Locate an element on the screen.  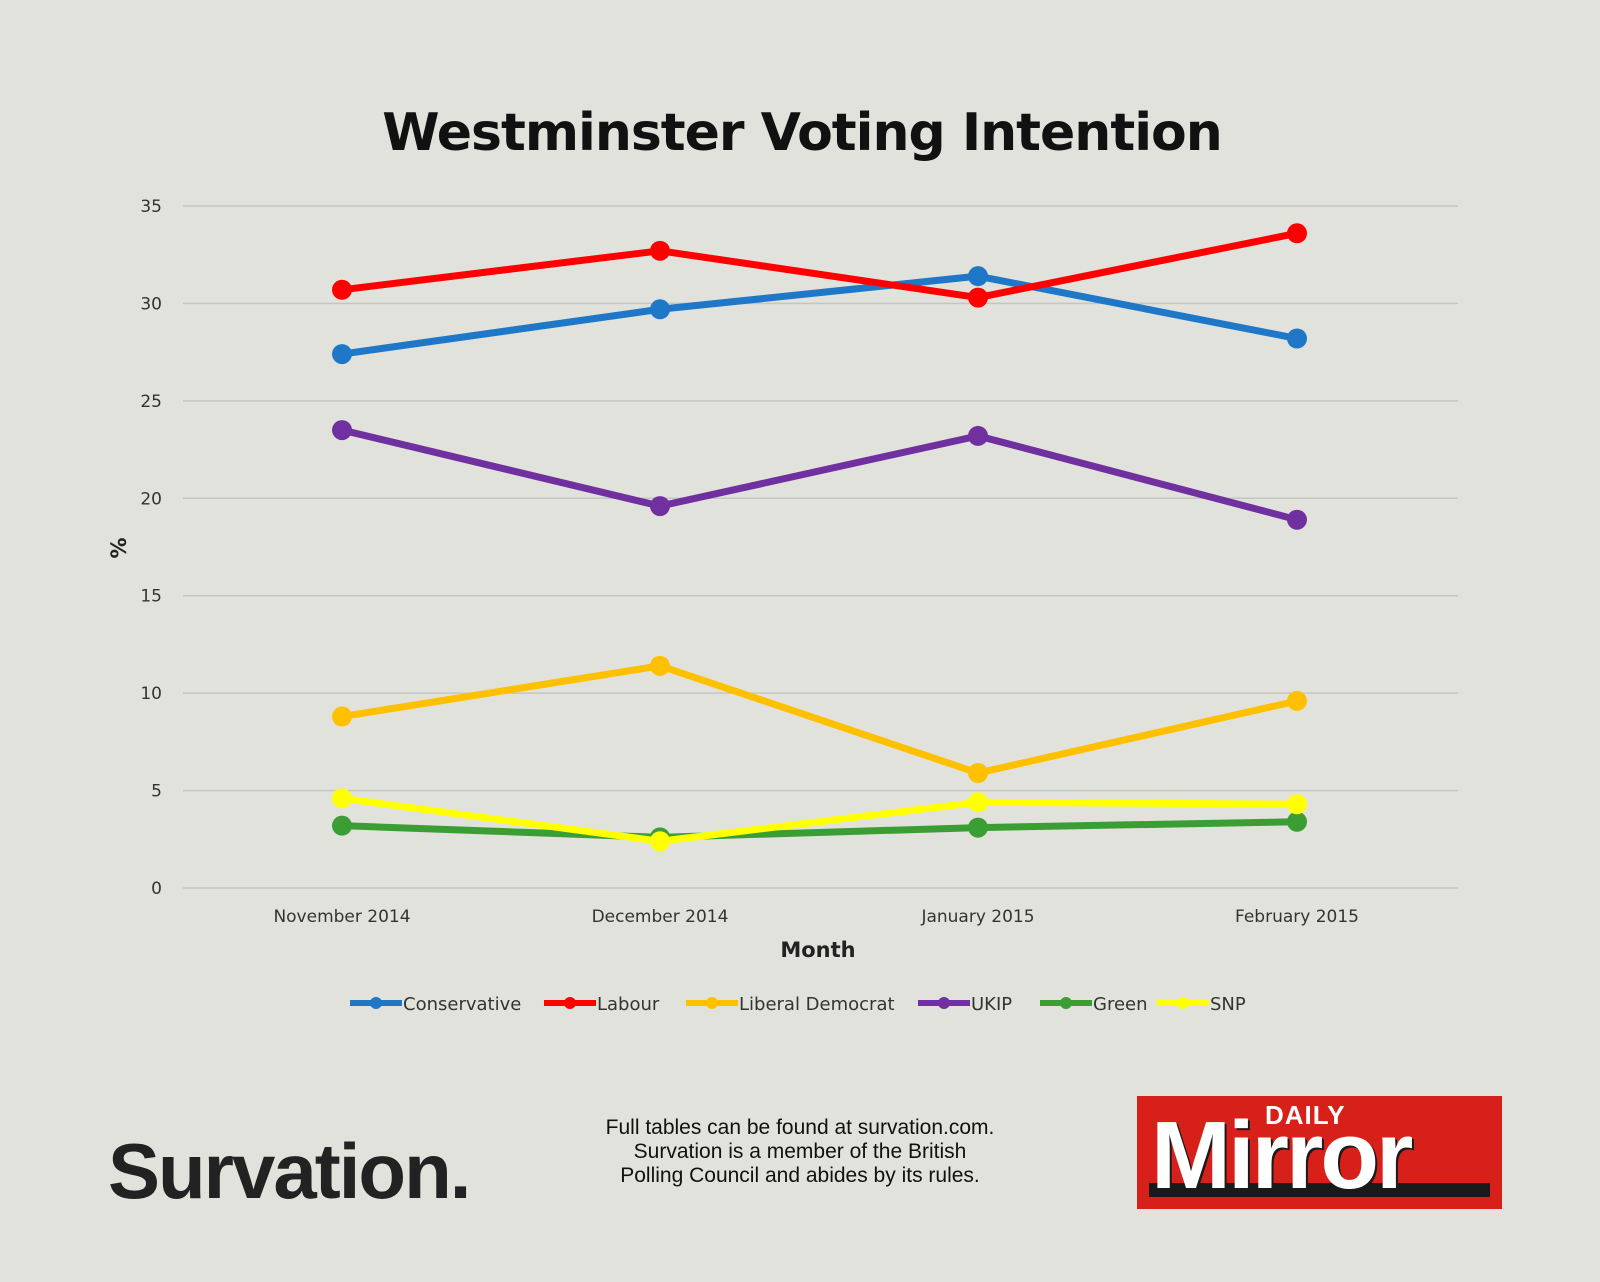
legend-label: Labour is located at coordinates (628, 1004).